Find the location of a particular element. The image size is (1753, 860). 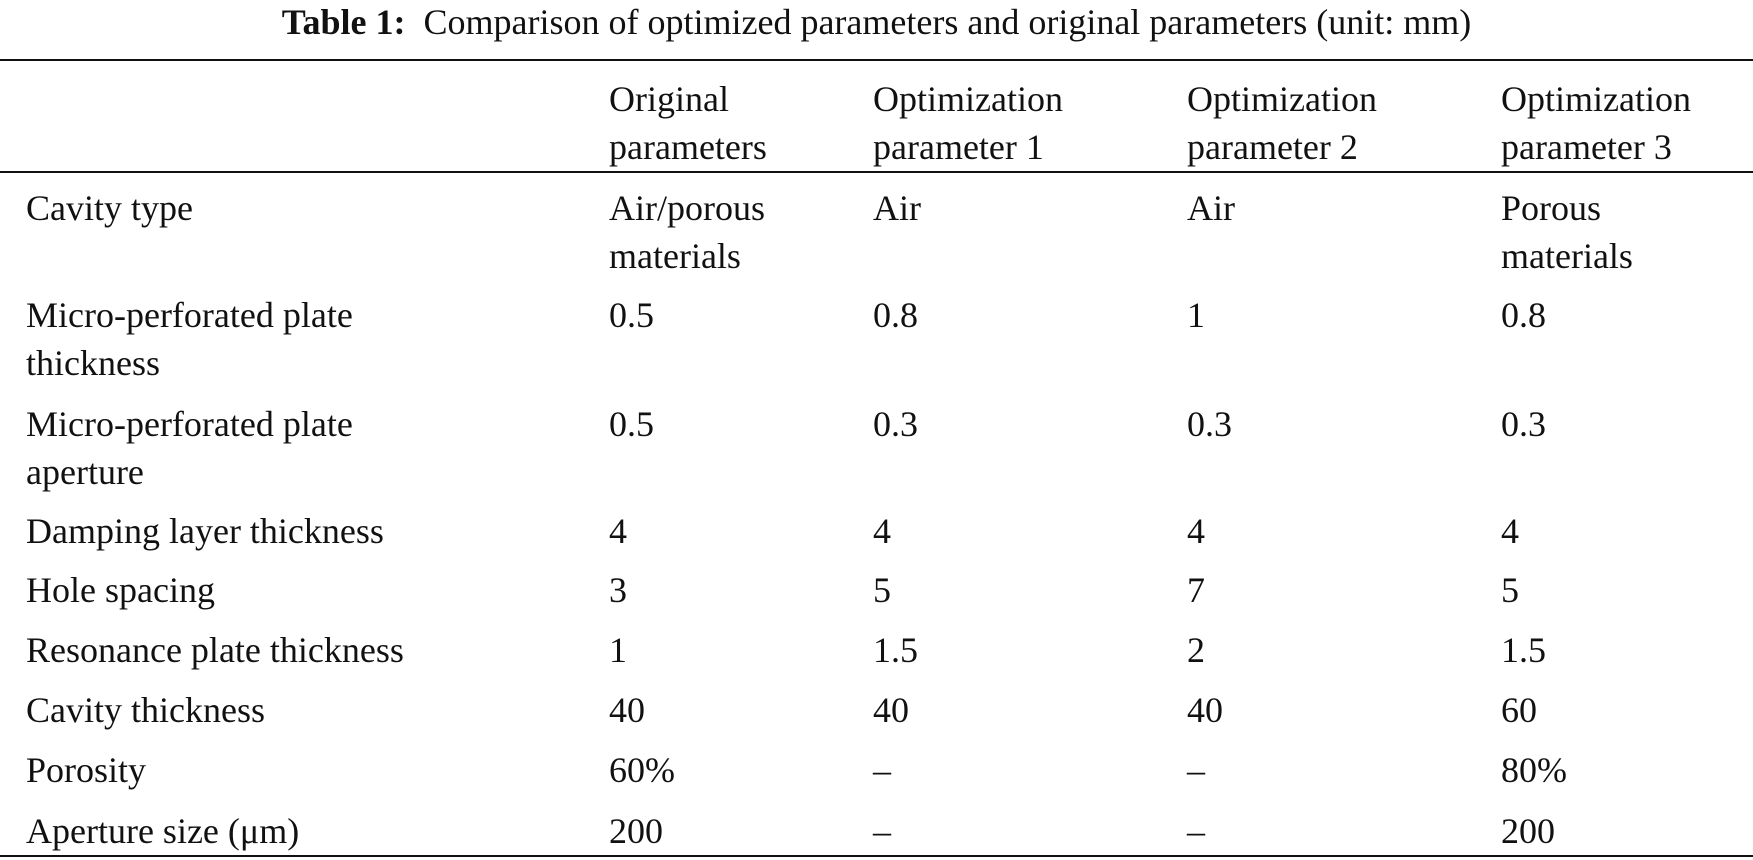

table-cell: 2 is located at coordinates (1196, 650).